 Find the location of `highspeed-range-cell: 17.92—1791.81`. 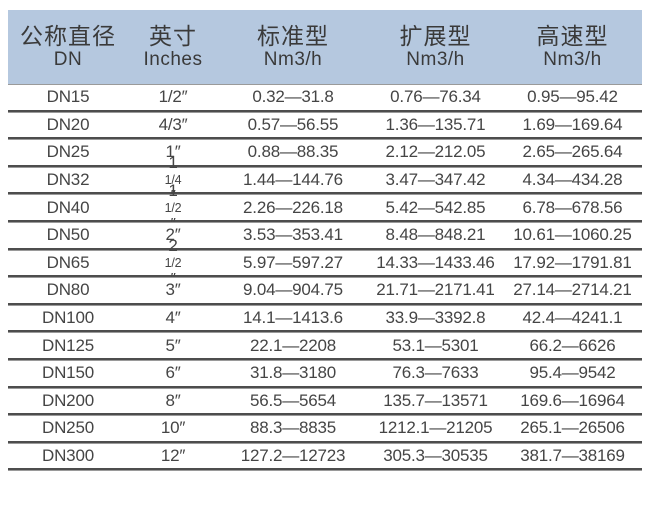

highspeed-range-cell: 17.92—1791.81 is located at coordinates (572, 262).